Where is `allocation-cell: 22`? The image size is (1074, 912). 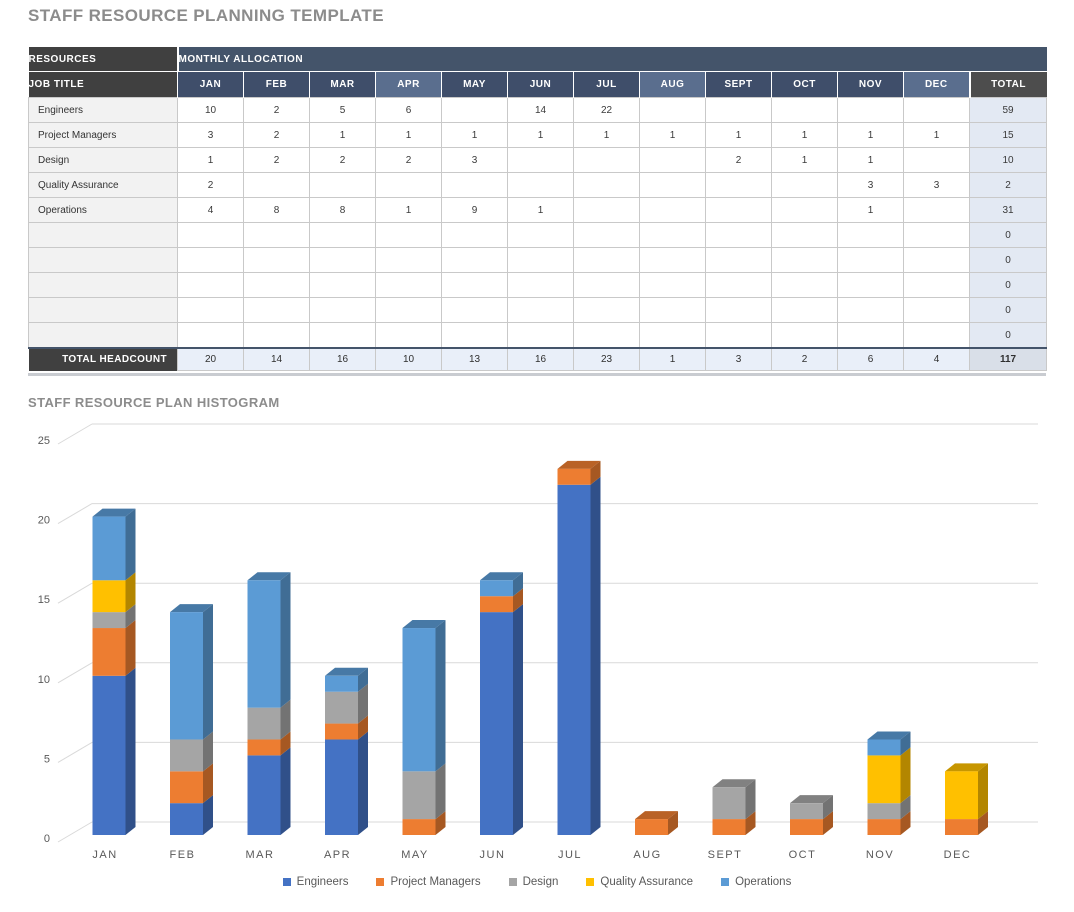 allocation-cell: 22 is located at coordinates (606, 110).